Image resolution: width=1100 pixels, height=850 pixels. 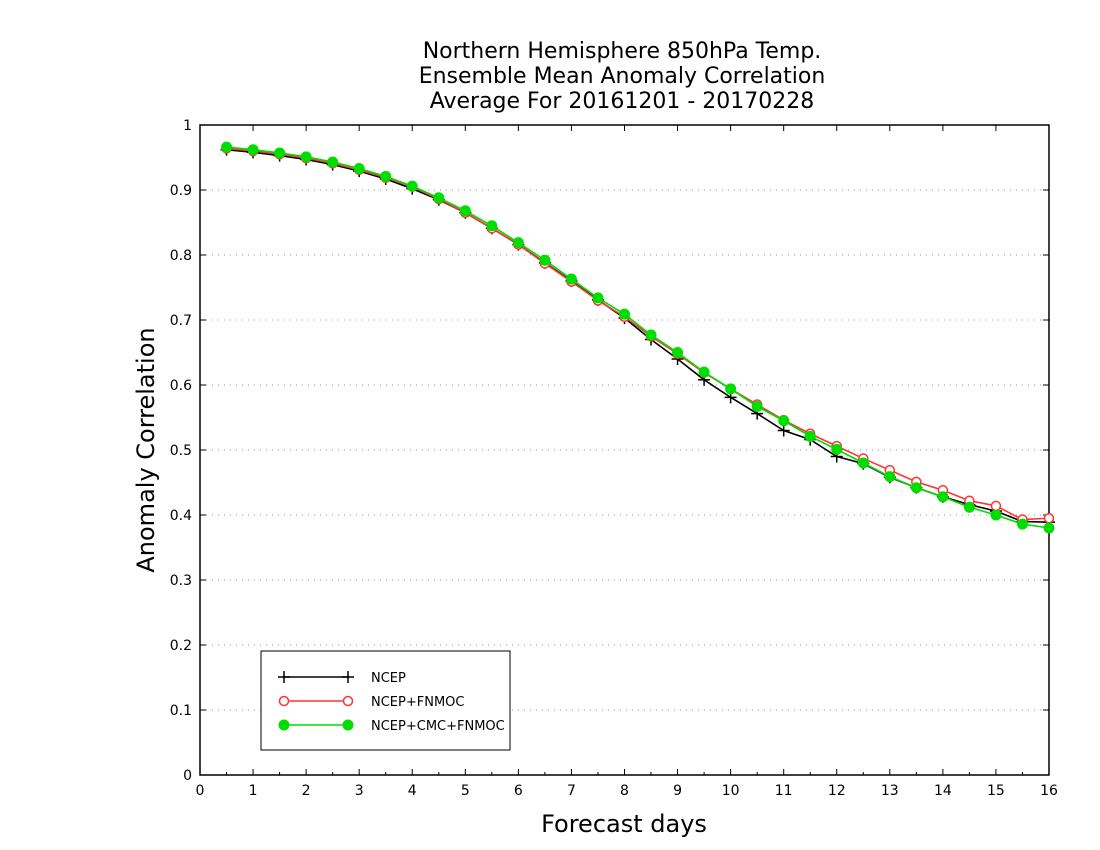 What do you see at coordinates (187, 126) in the screenshot?
I see `y-tick-label: 1` at bounding box center [187, 126].